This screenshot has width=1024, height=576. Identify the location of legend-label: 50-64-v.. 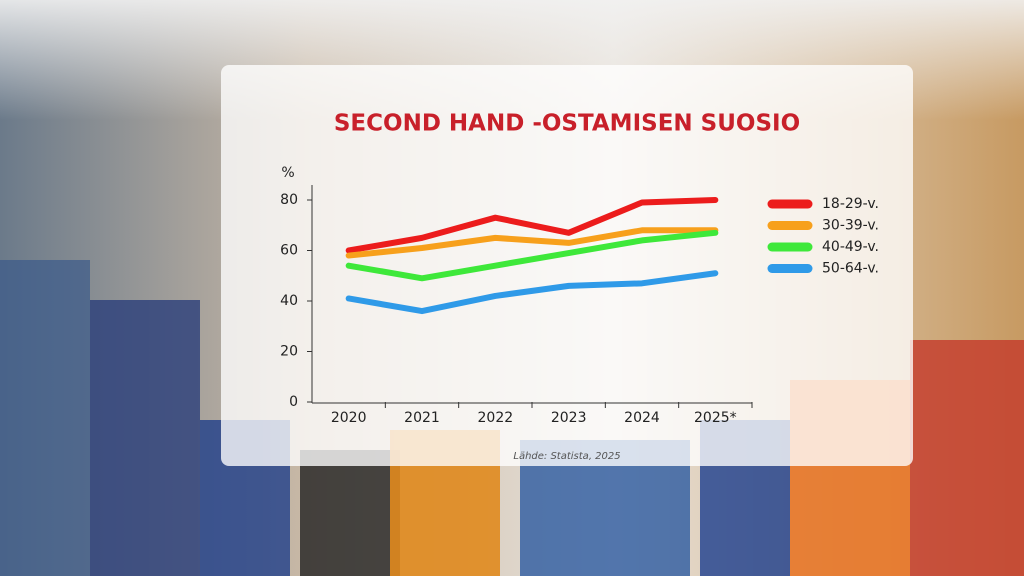
(850, 269).